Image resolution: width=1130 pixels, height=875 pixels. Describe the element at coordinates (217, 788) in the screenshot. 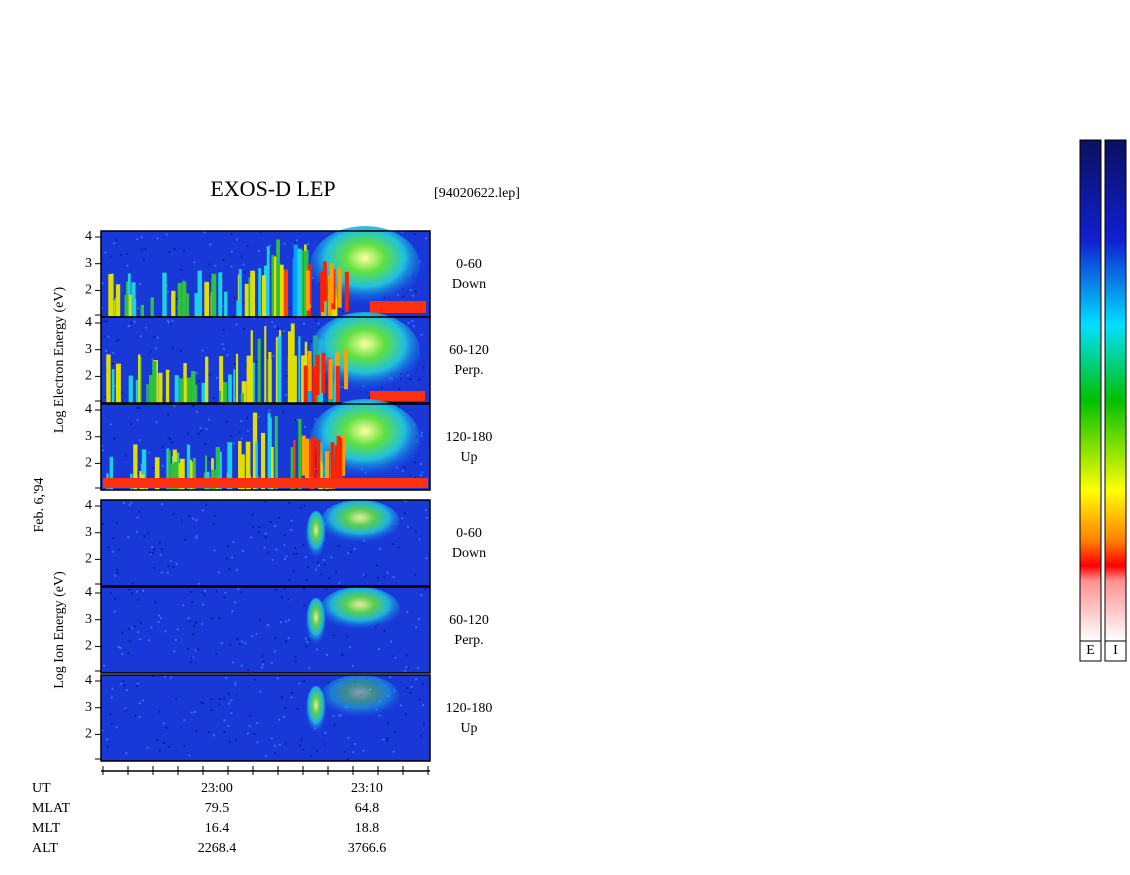

I see `row-value: 23:00` at that location.